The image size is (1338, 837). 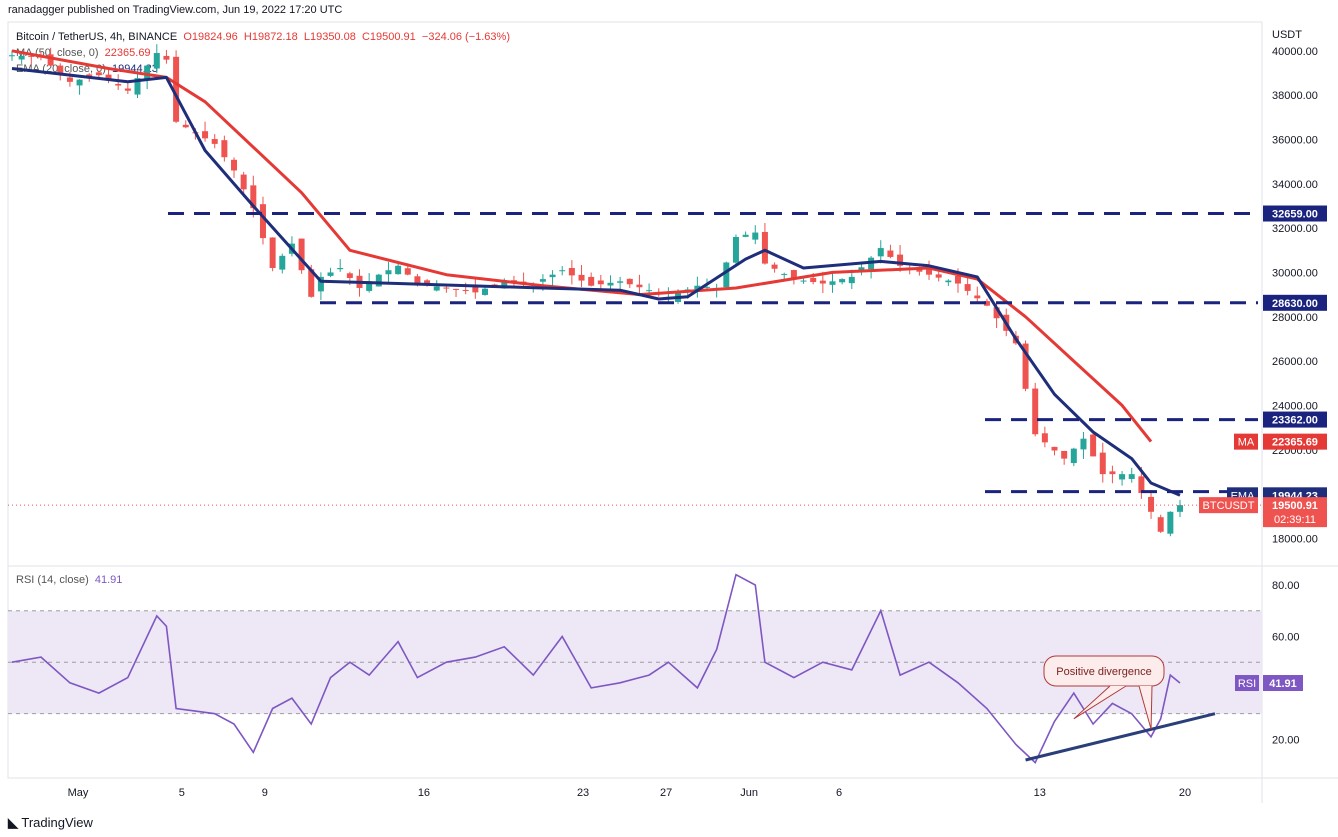 What do you see at coordinates (1295, 140) in the screenshot?
I see `price-tick-label: 36000.00` at bounding box center [1295, 140].